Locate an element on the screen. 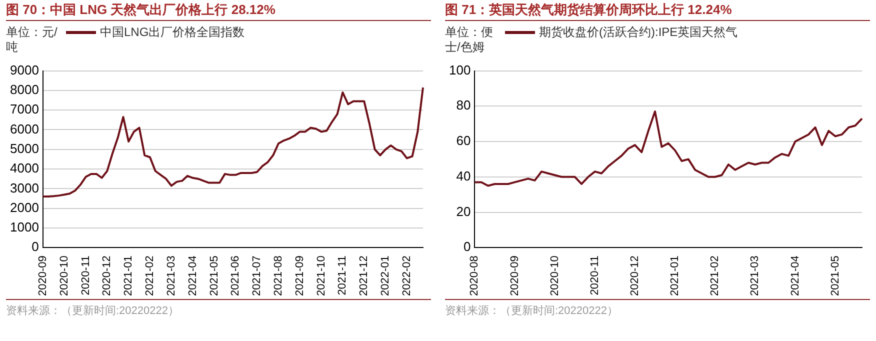 The height and width of the screenshot is (341, 876). x-tick-label: 2021-07 is located at coordinates (257, 276).